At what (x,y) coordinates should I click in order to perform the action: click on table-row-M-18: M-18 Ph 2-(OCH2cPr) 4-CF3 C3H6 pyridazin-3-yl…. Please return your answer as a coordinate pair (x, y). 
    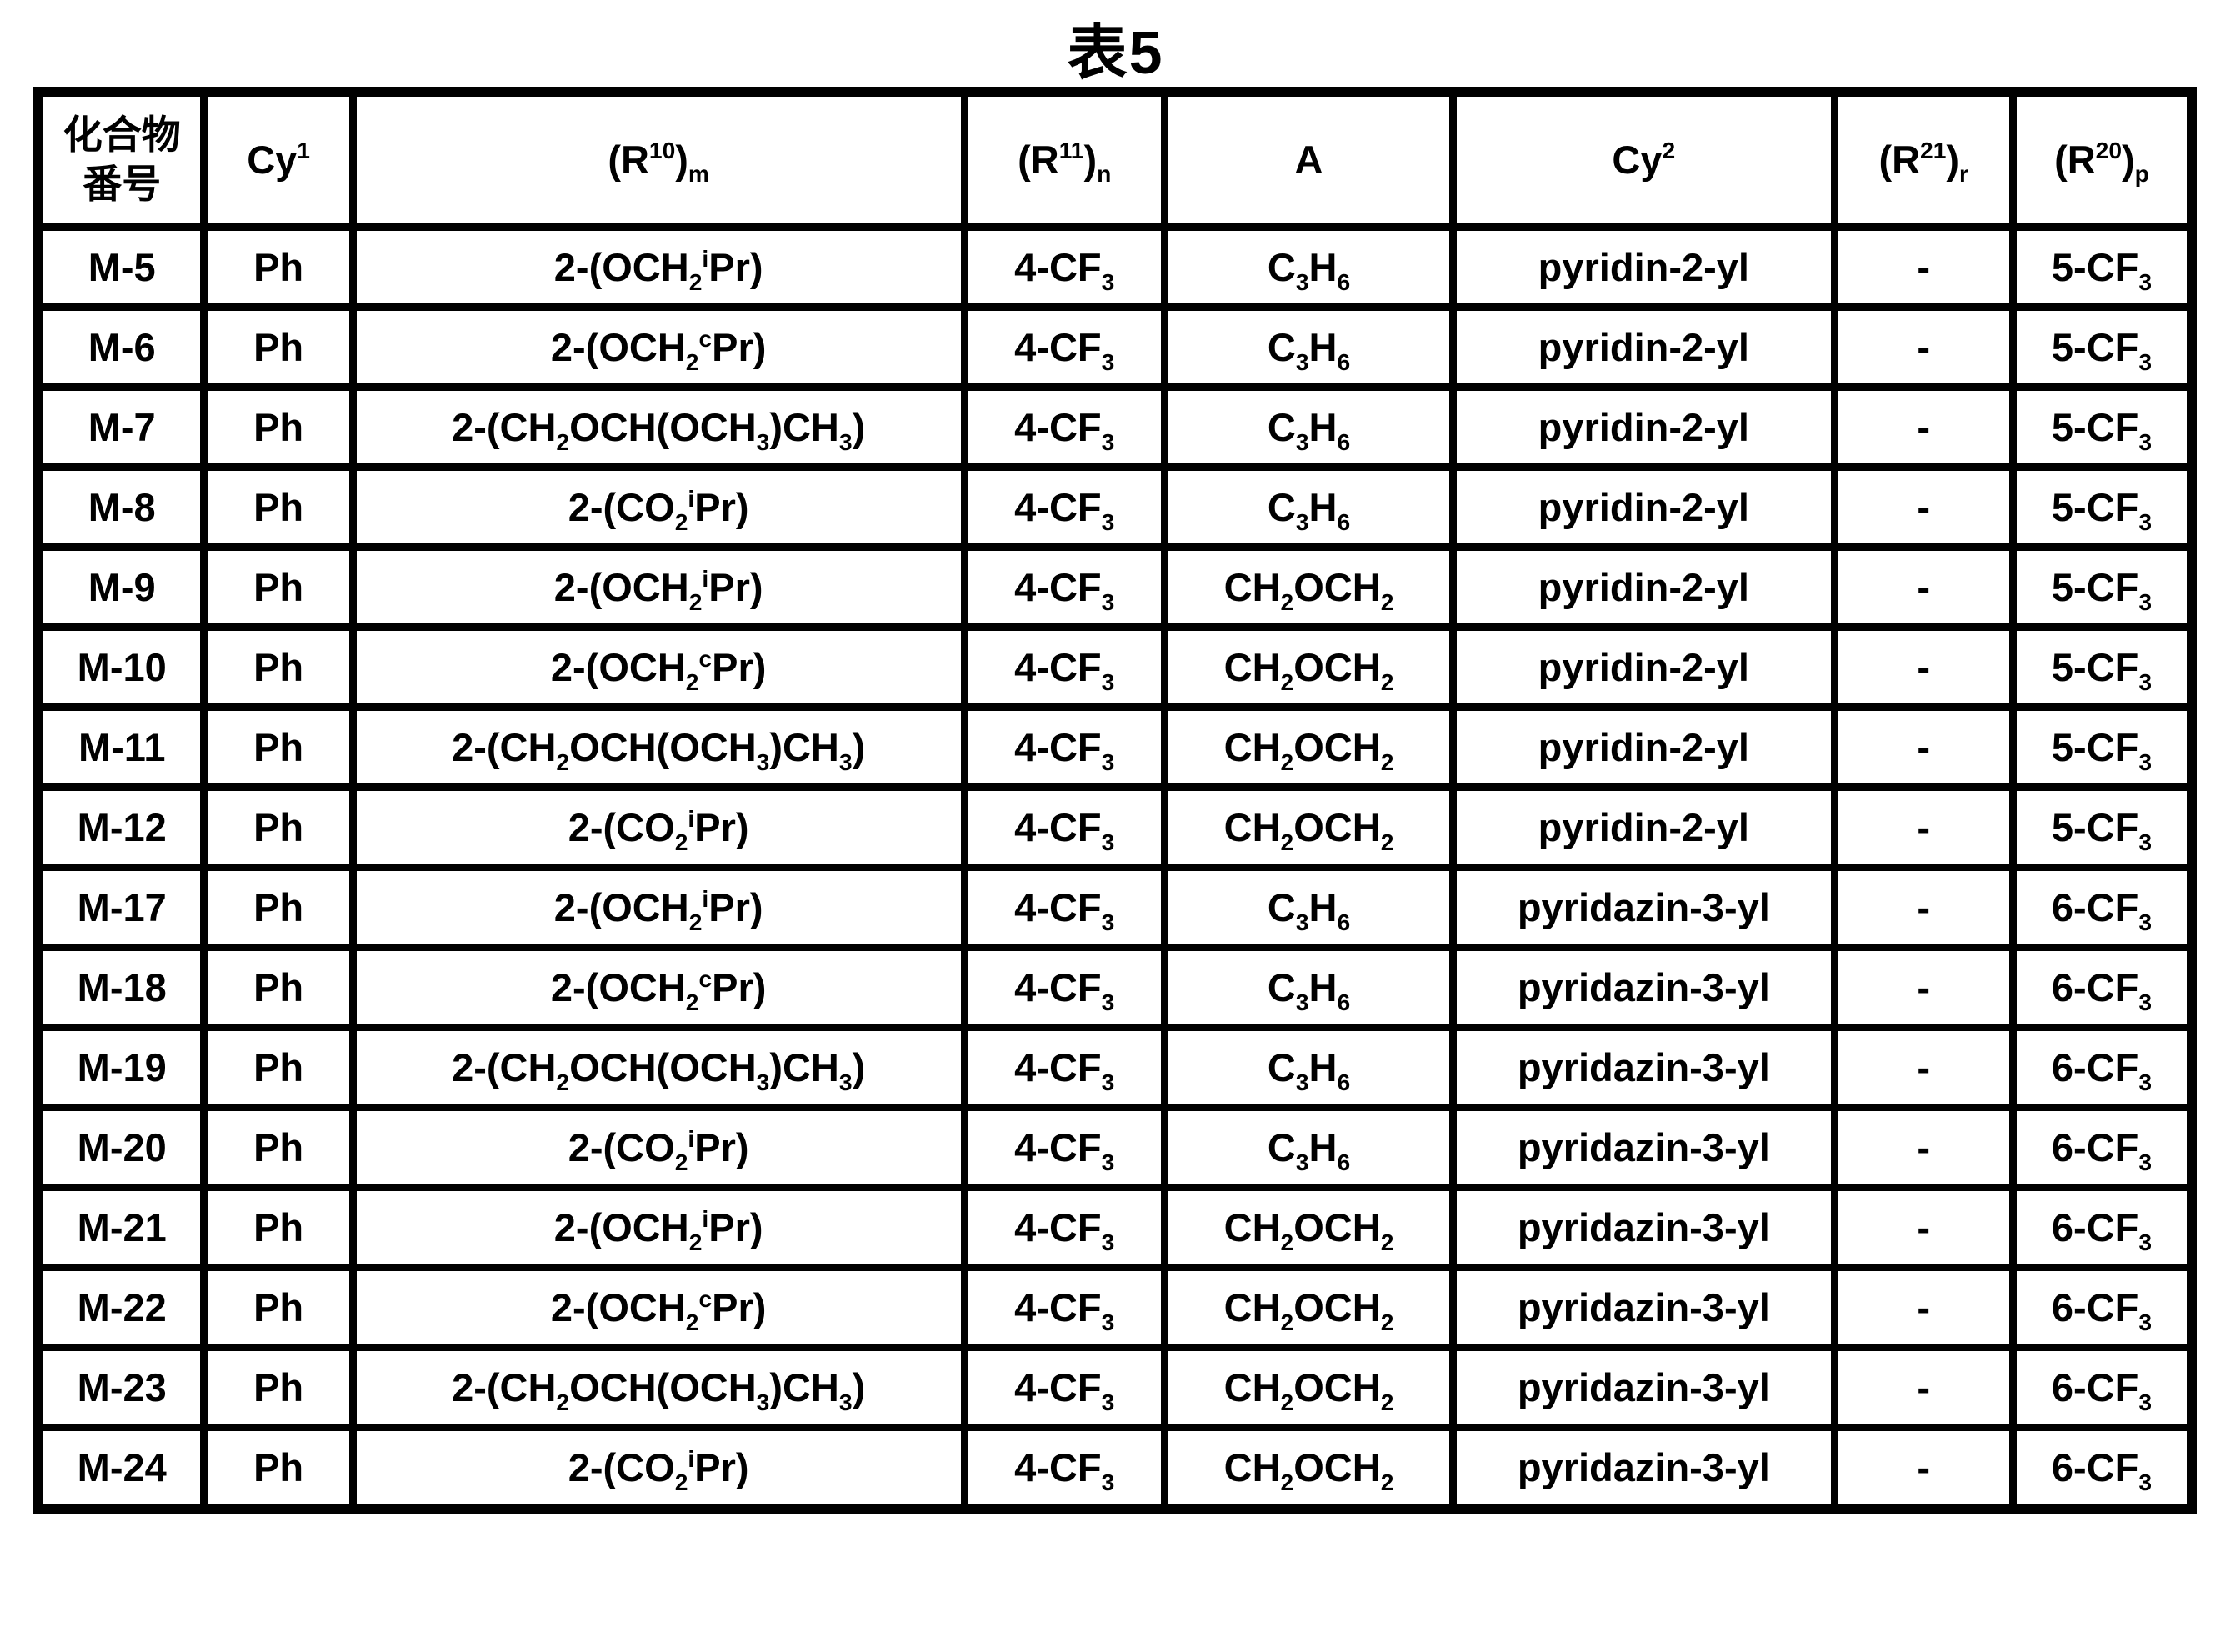
    Looking at the image, I should click on (1115, 987).